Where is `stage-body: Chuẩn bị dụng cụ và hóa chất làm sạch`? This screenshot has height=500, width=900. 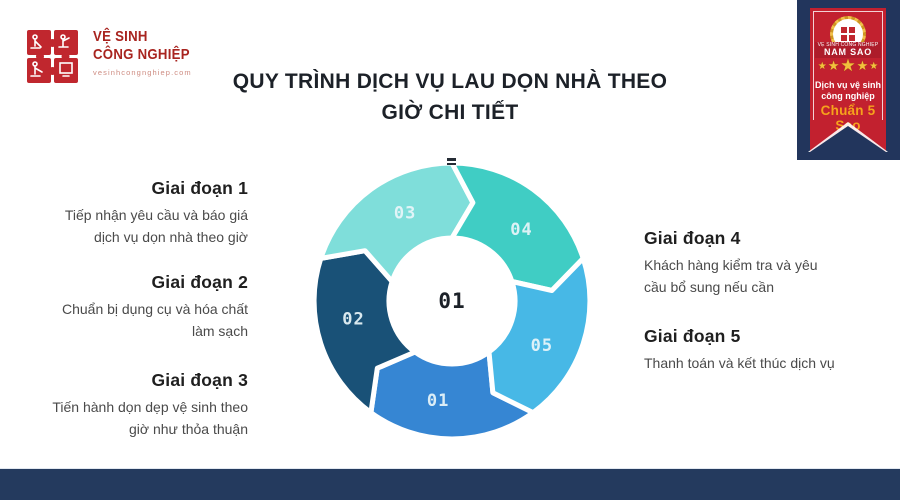 stage-body: Chuẩn bị dụng cụ và hóa chất làm sạch is located at coordinates (154, 320).